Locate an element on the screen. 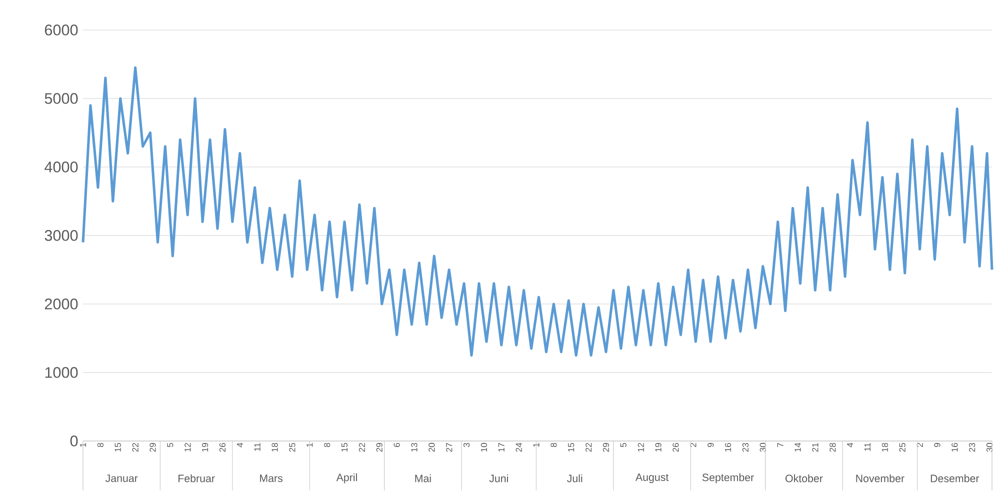 The width and height of the screenshot is (995, 491). text: April is located at coordinates (346, 478).